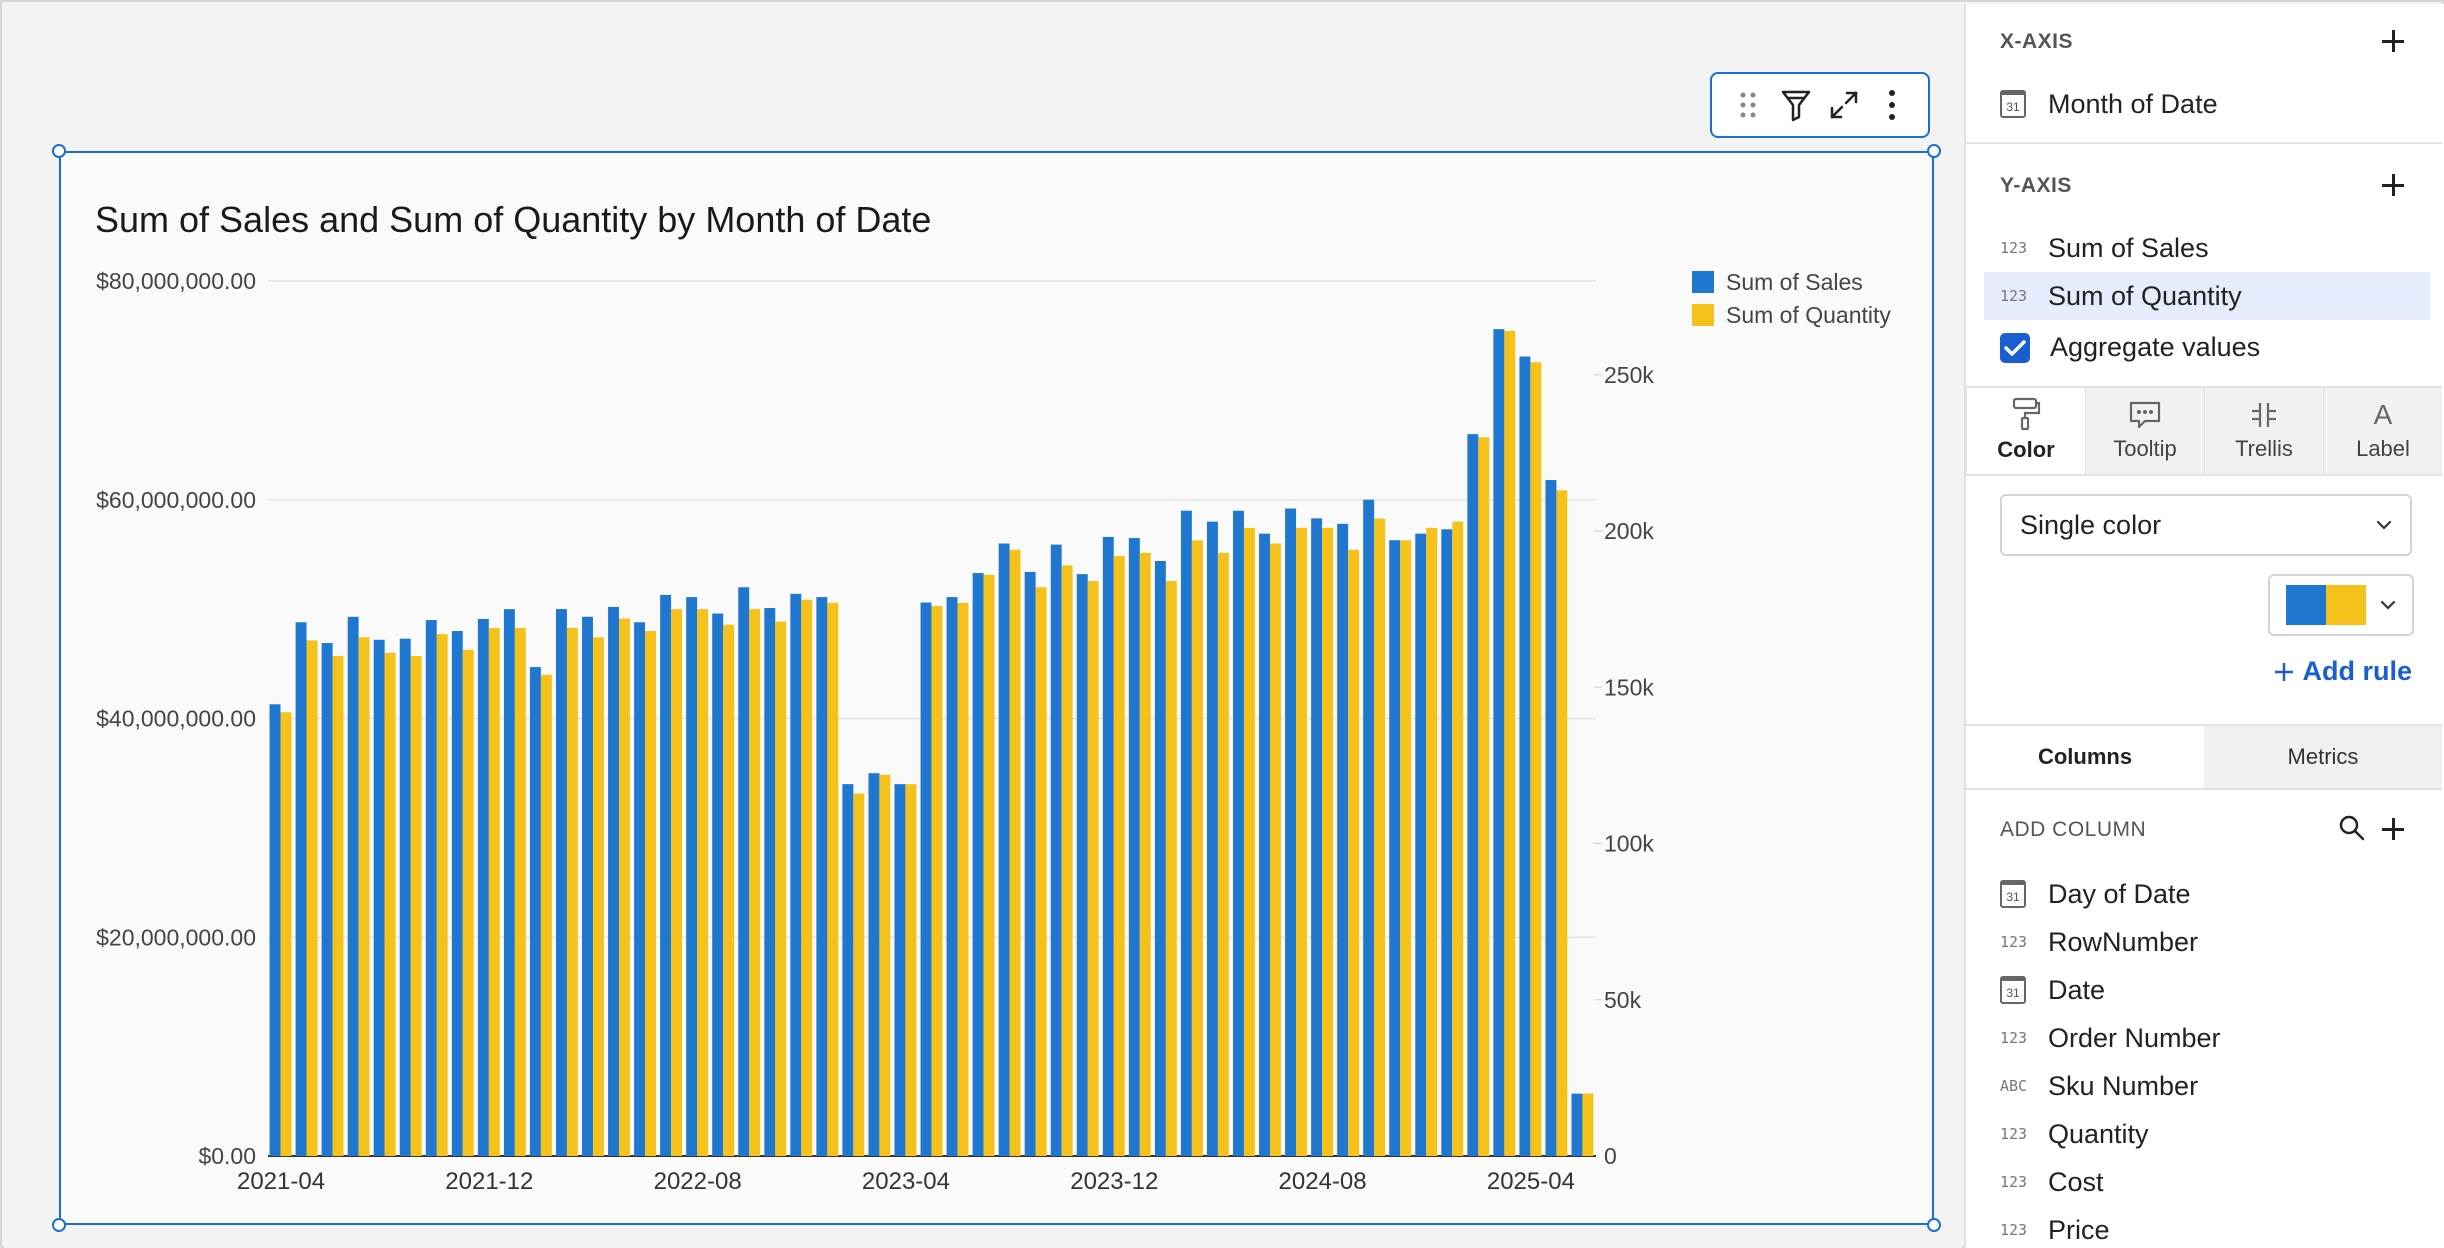 This screenshot has width=2444, height=1248. Describe the element at coordinates (2015, 347) in the screenshot. I see `checkbox-checked-icon` at that location.